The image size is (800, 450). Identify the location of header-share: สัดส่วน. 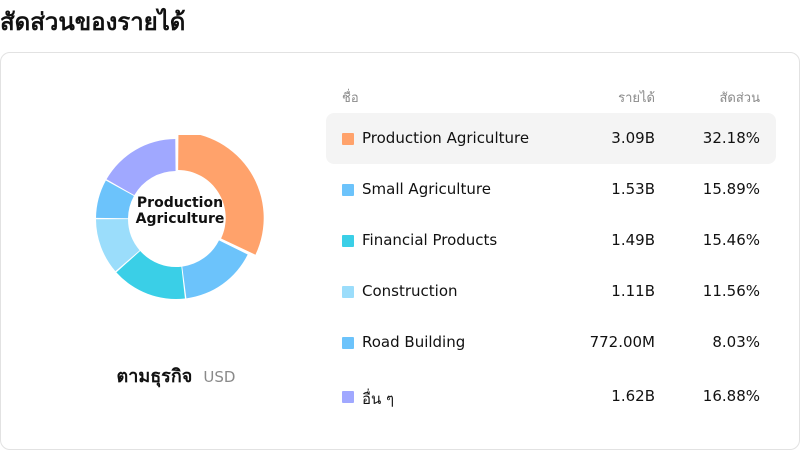
(740, 98).